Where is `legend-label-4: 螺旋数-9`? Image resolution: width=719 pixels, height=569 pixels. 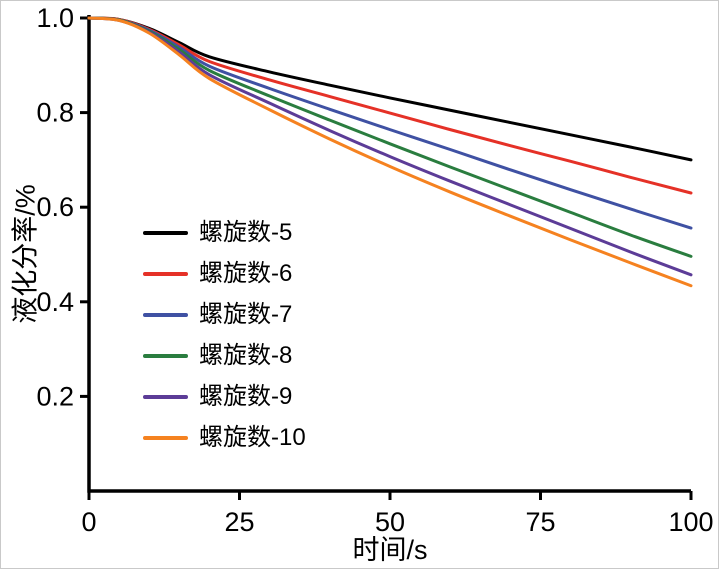
legend-label-4: 螺旋数-9 is located at coordinates (246, 396).